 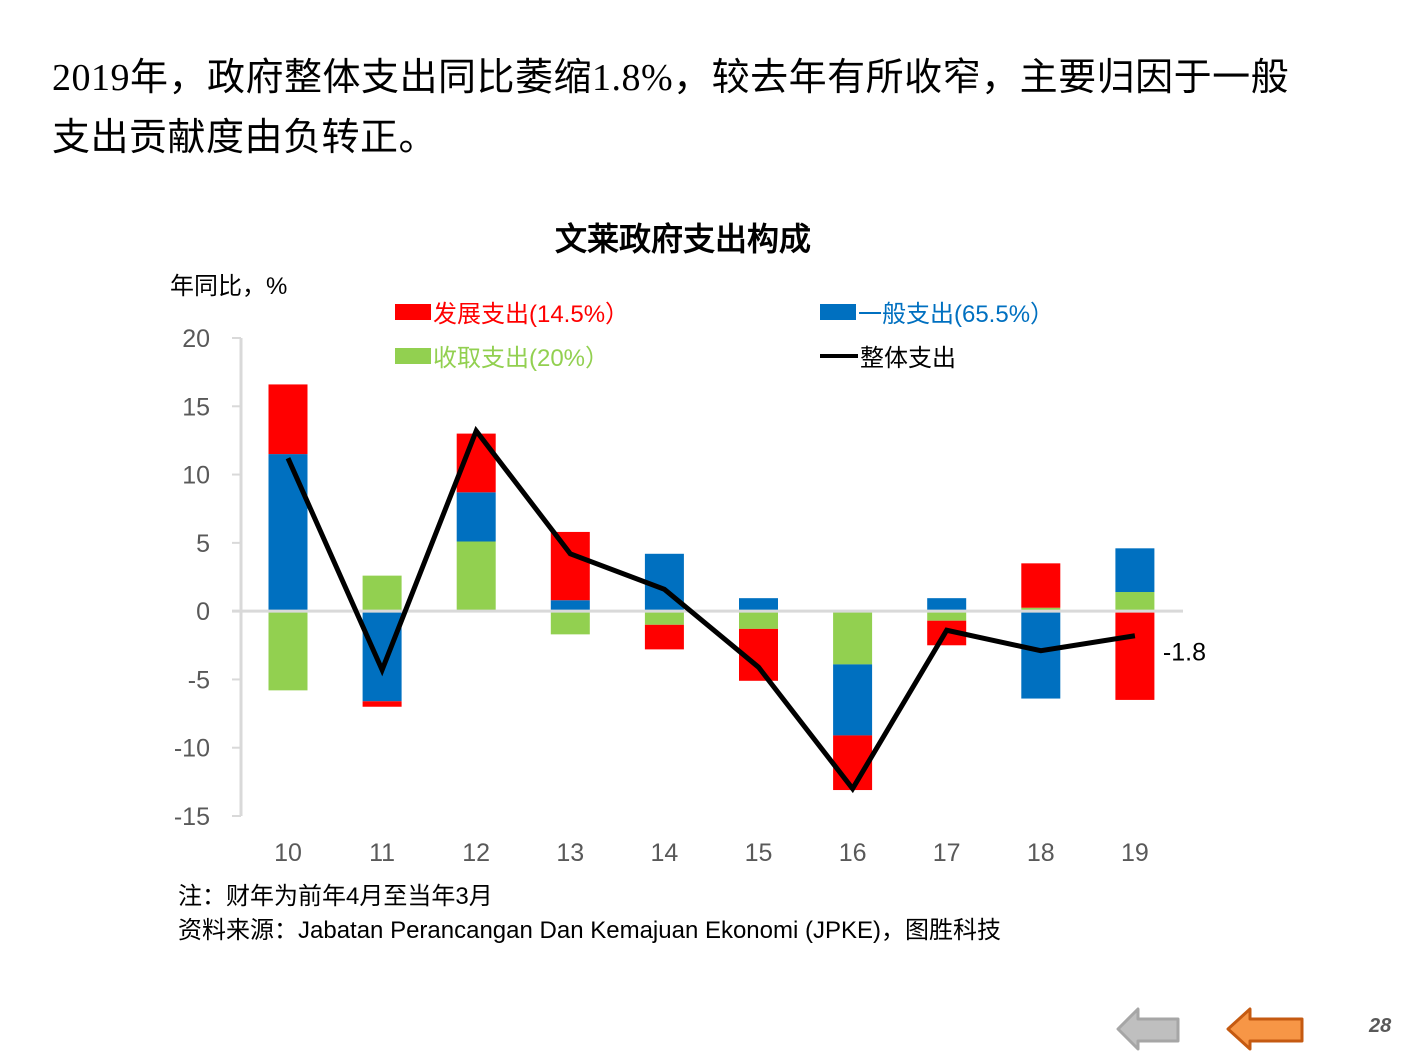 What do you see at coordinates (570, 853) in the screenshot?
I see `x-tick-label: 13` at bounding box center [570, 853].